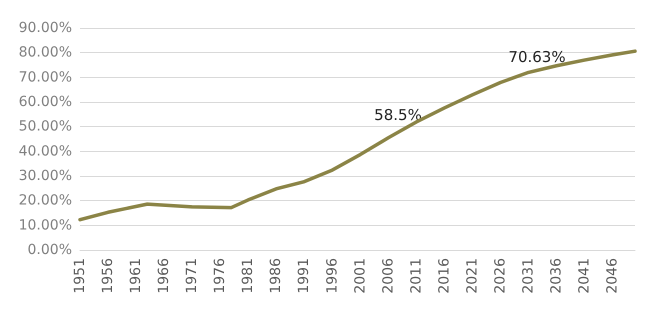 The width and height of the screenshot is (655, 320). What do you see at coordinates (50, 250) in the screenshot?
I see `y-tick-label: 0.00%` at bounding box center [50, 250].